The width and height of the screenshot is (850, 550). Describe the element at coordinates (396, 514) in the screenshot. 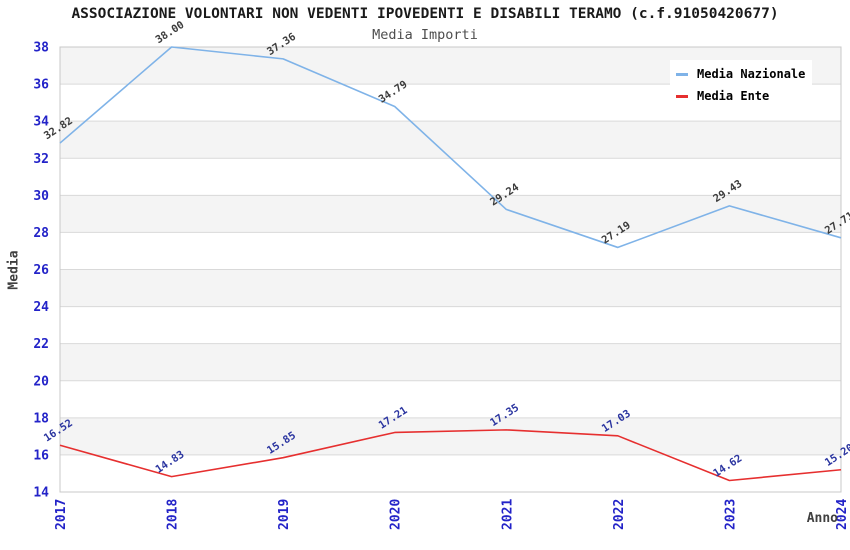

I see `x-tick-label: 2020` at that location.